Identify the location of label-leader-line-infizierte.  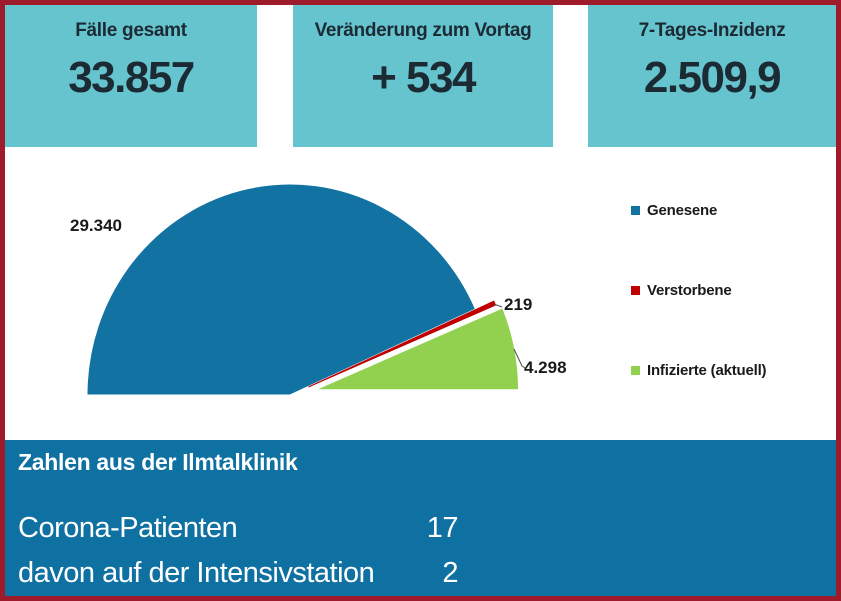
(519, 358).